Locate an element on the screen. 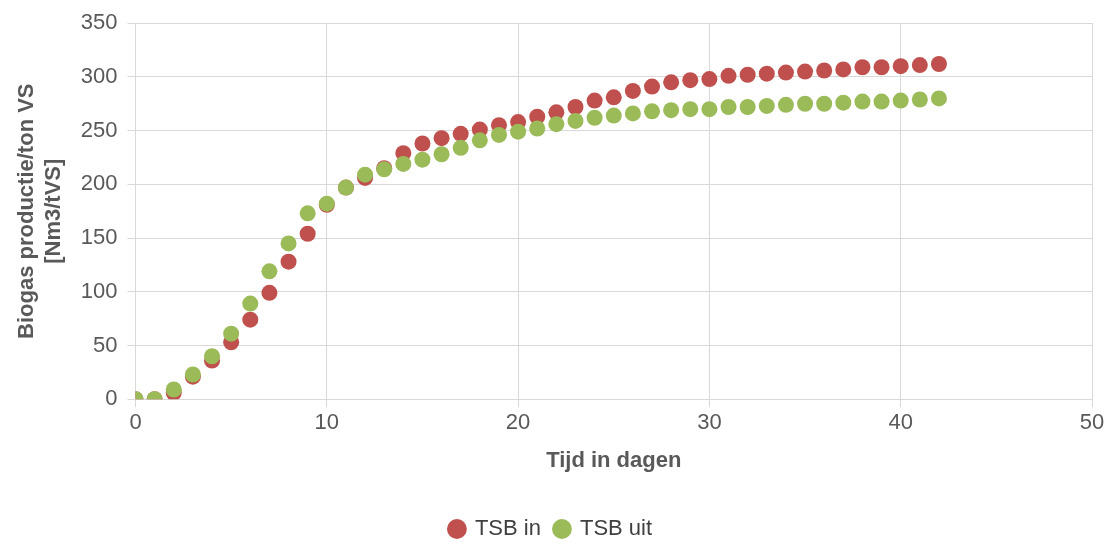 The image size is (1112, 560). x-tick-label: 30 is located at coordinates (709, 422).